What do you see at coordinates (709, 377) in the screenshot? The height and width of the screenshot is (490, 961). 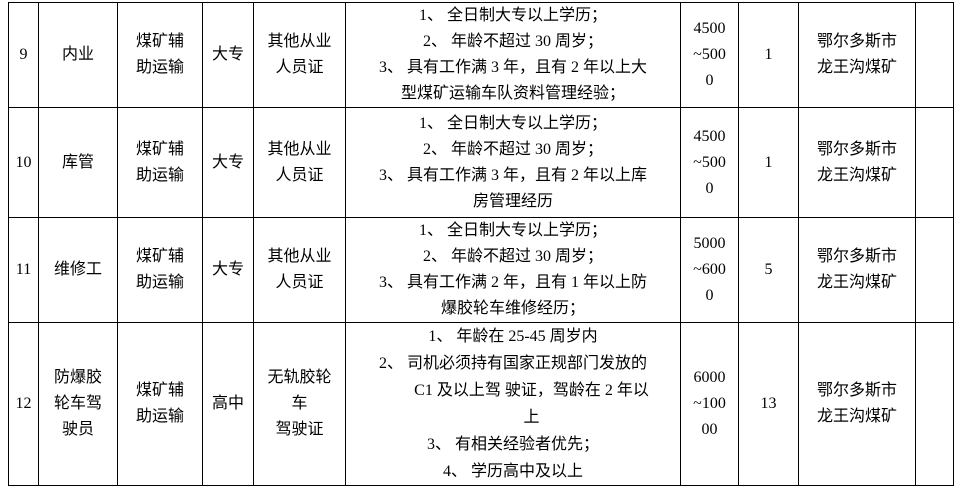 I see `salary-range-text: 6000` at bounding box center [709, 377].